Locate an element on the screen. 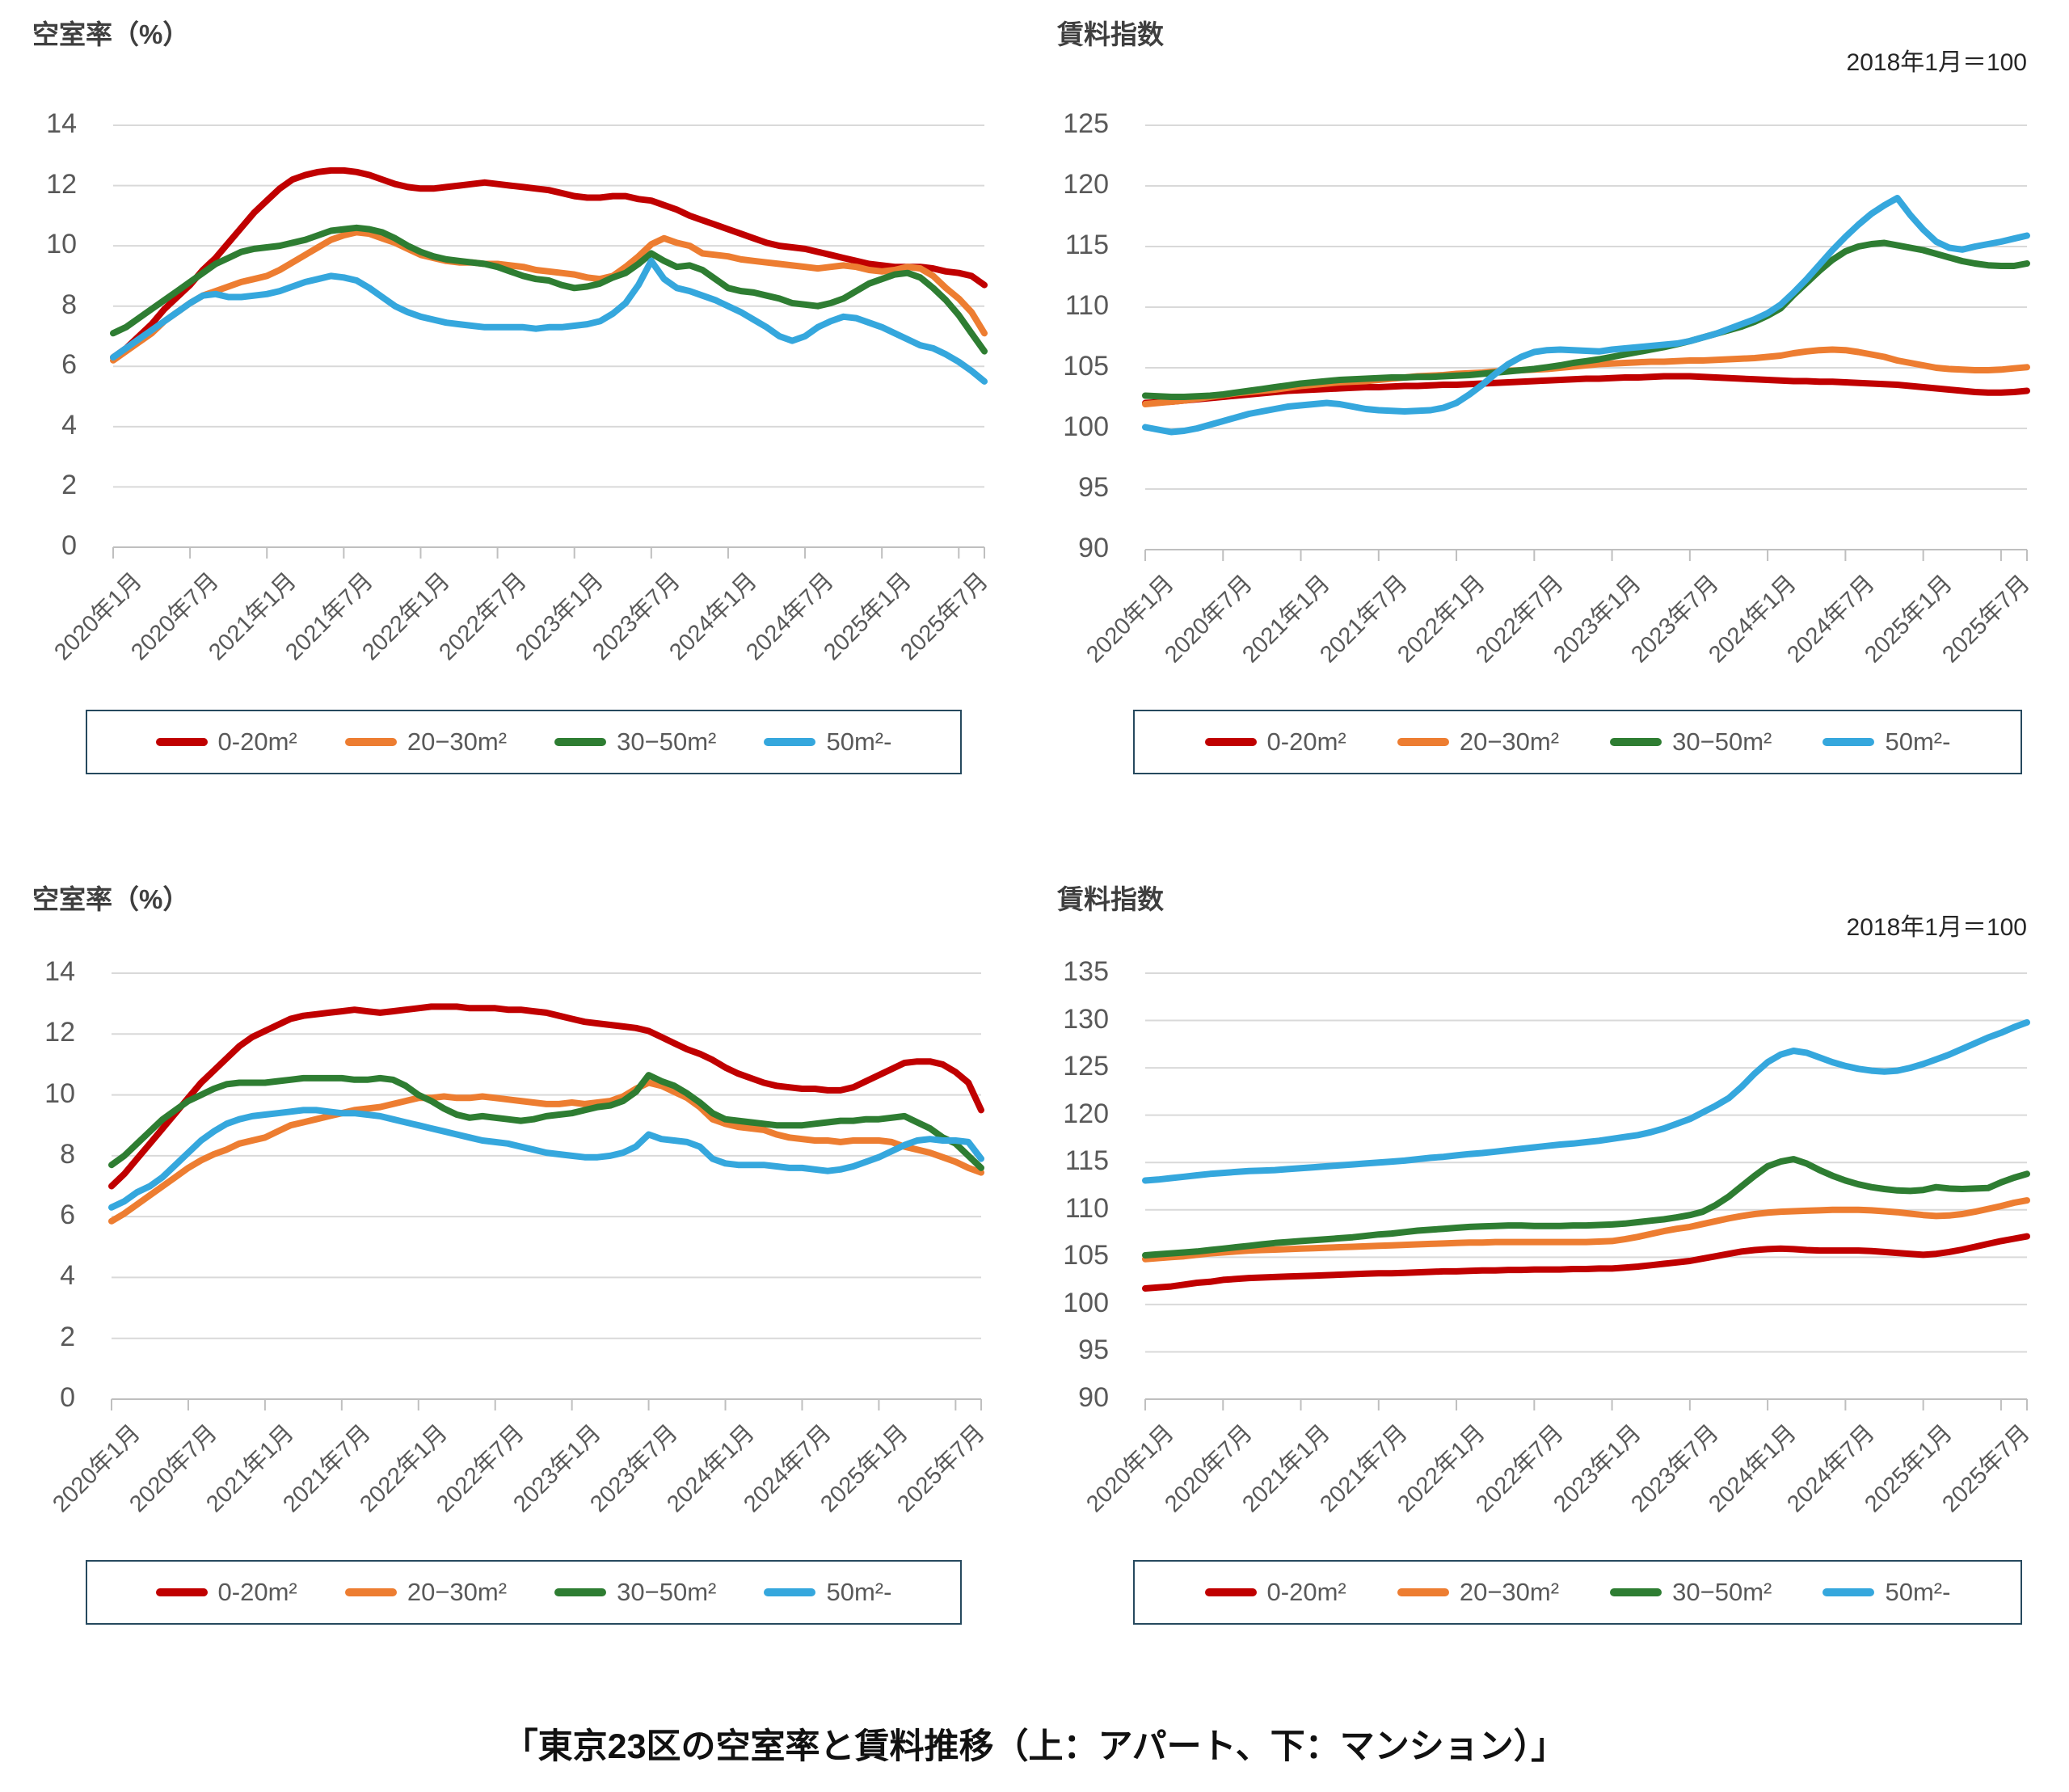  chart-title-apartment-vacancy: 空室率（%） is located at coordinates (111, 34).